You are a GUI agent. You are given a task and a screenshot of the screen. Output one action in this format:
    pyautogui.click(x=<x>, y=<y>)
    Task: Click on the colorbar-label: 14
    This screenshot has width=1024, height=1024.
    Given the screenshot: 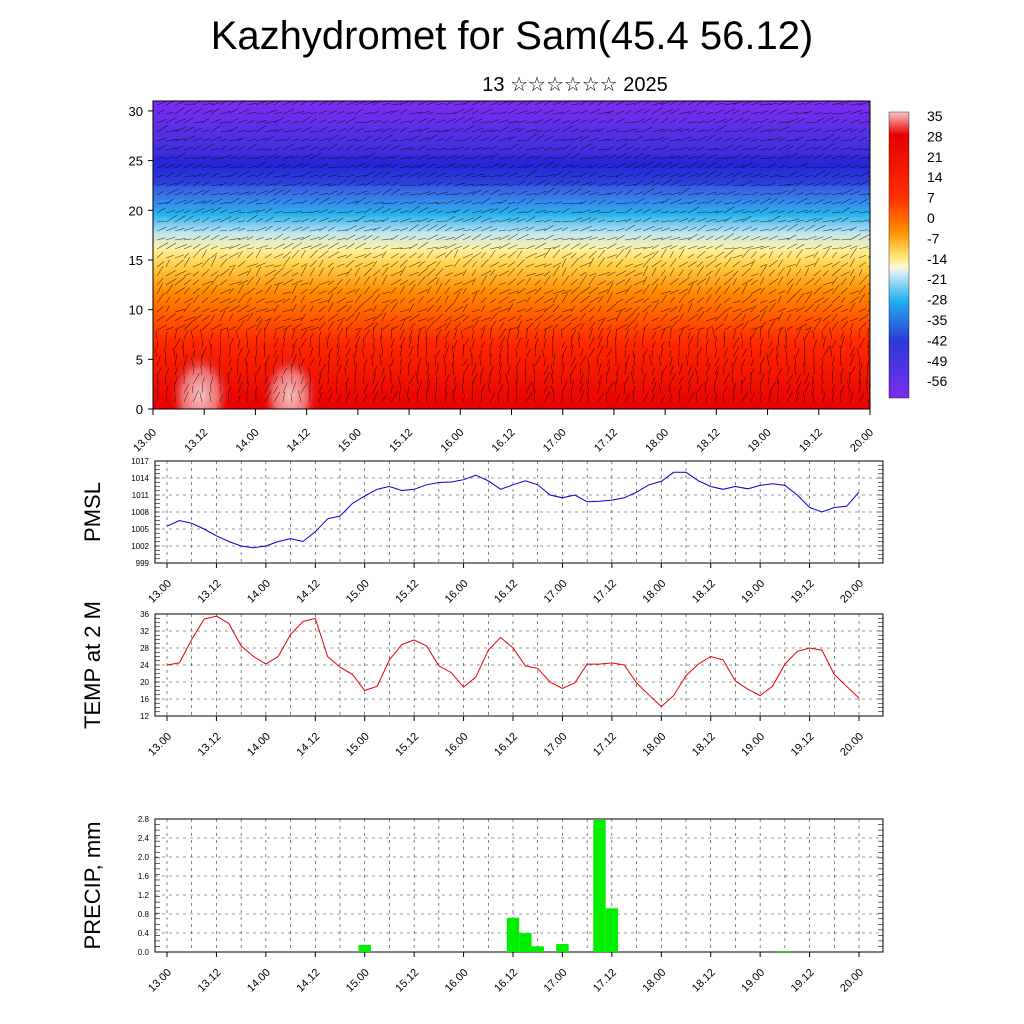 What is the action you would take?
    pyautogui.click(x=935, y=177)
    